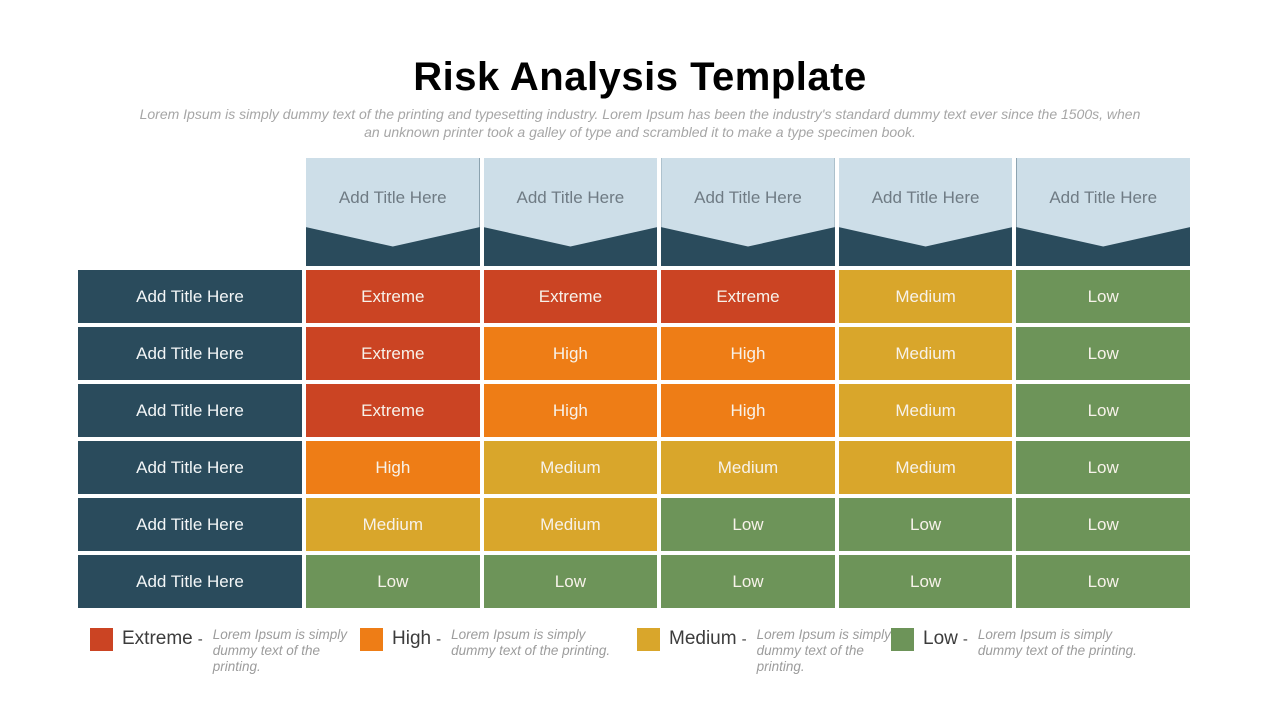  Describe the element at coordinates (925, 524) in the screenshot. I see `risk-cell-r5c4: Low` at that location.